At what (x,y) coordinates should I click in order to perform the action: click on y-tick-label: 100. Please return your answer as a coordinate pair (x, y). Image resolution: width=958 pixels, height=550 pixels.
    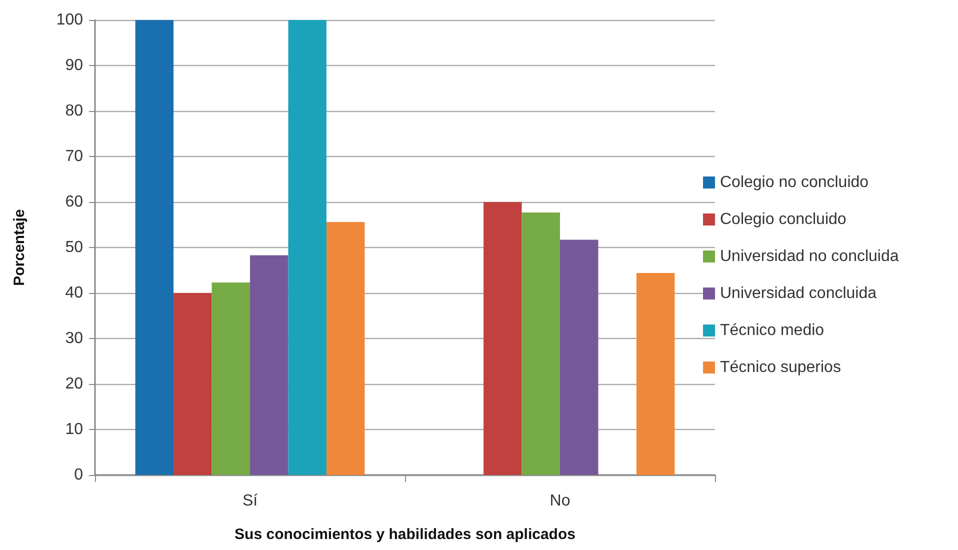
    Looking at the image, I should click on (70, 20).